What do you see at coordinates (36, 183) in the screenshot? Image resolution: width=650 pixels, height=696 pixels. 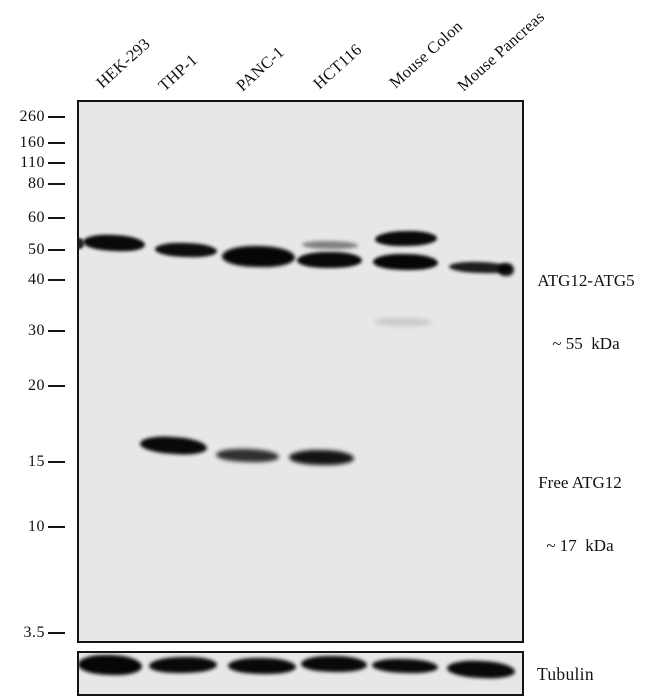 I see `mw-marker-label: 80` at bounding box center [36, 183].